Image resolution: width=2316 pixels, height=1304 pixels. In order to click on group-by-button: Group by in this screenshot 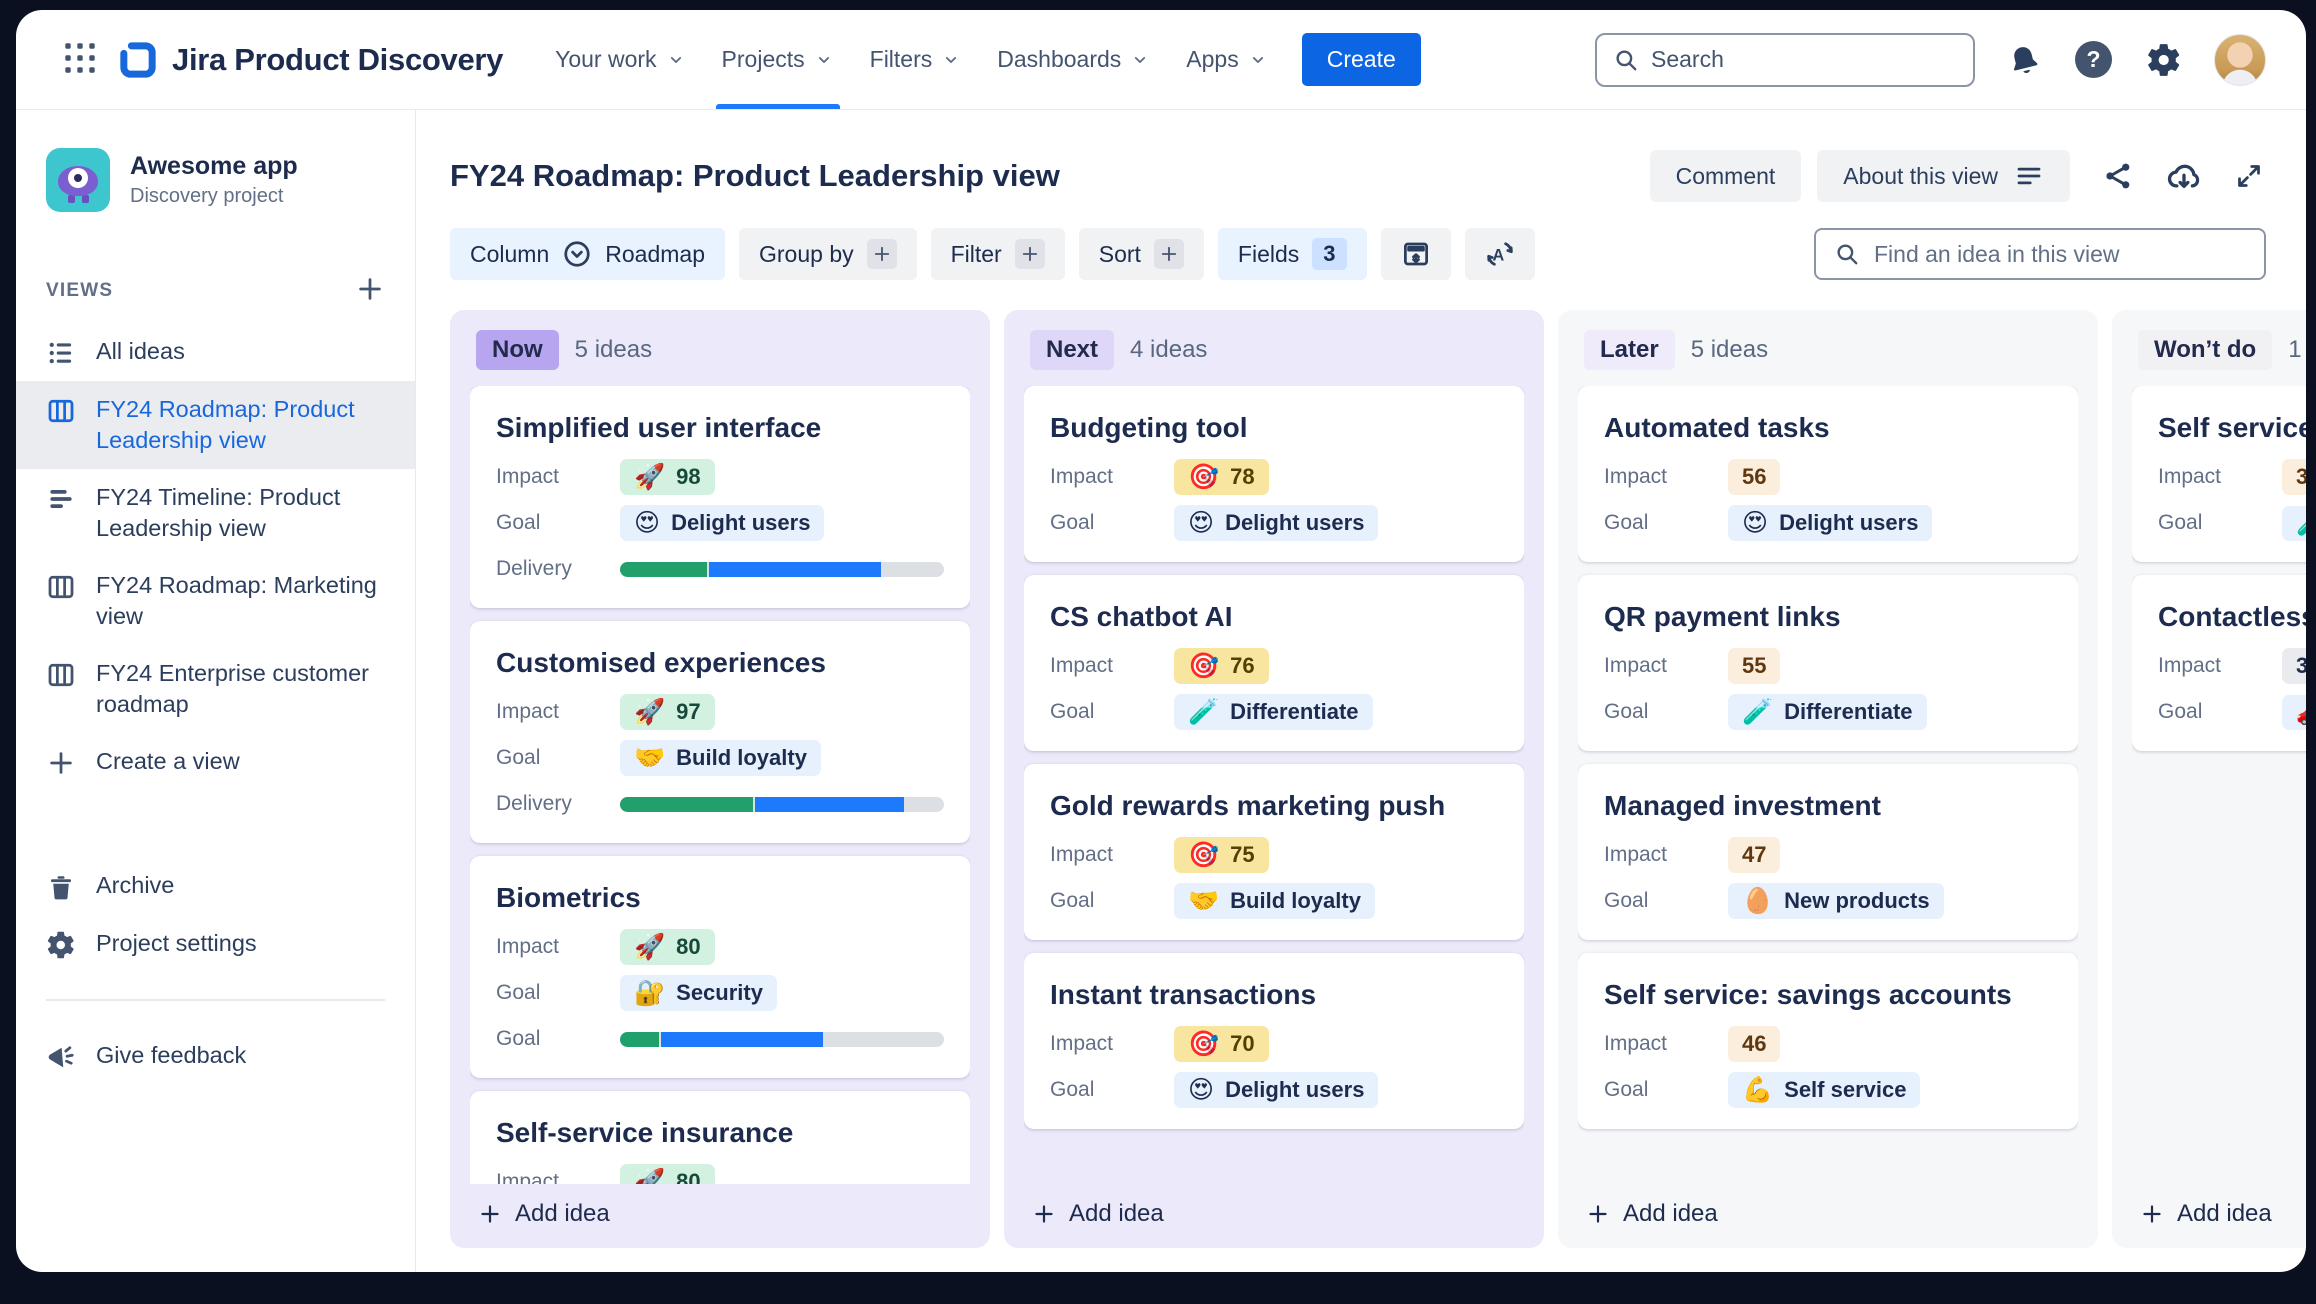, I will do `click(828, 254)`.